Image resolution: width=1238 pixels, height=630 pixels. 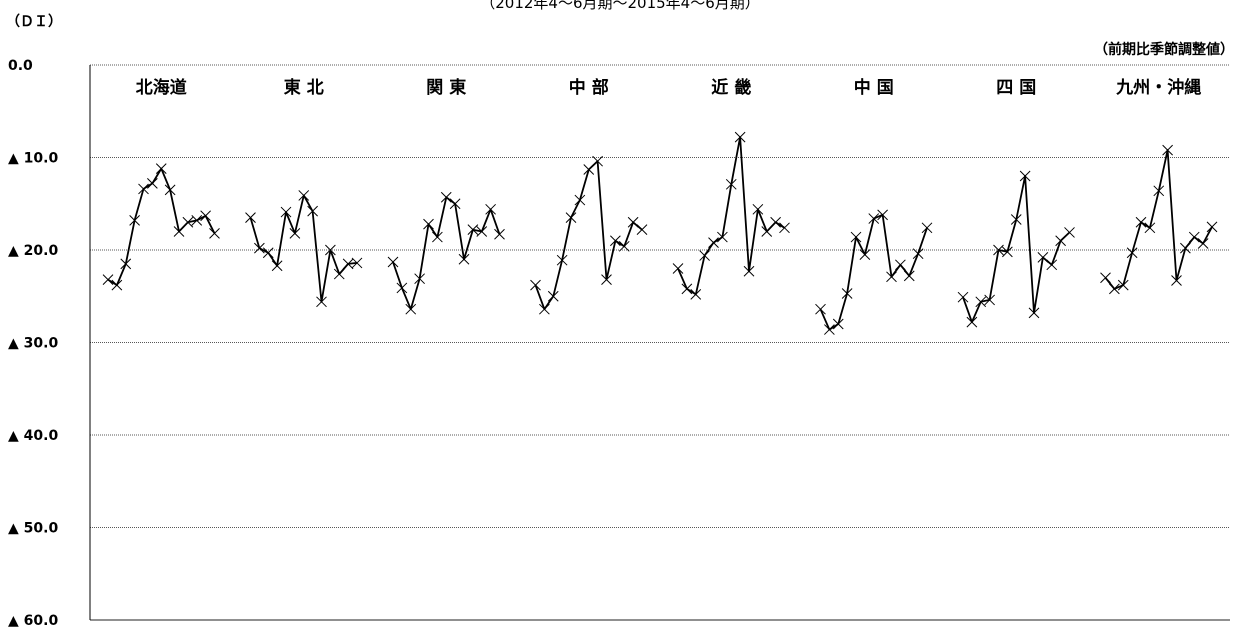 I want to click on y-tick-labels: 0.0 ▲ 10.0 ▲ 20.0 ▲ 30.0 ▲ 40.0 ▲ 50.0 ▲ 60.0, so click(x=33, y=343).